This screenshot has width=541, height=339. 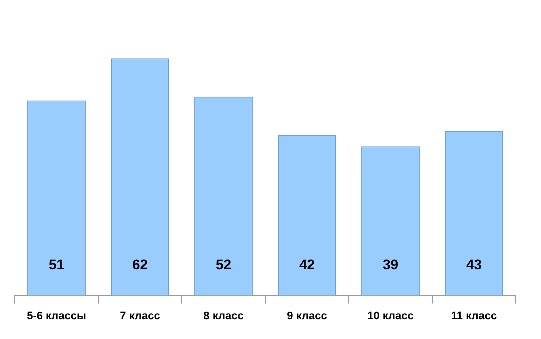 What do you see at coordinates (390, 264) in the screenshot?
I see `data-label: 39` at bounding box center [390, 264].